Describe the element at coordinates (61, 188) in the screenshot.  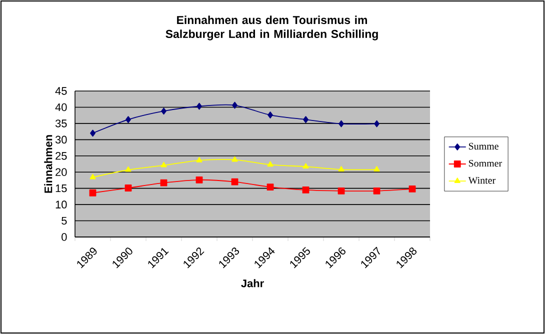
I see `y-tick-label: 15` at that location.